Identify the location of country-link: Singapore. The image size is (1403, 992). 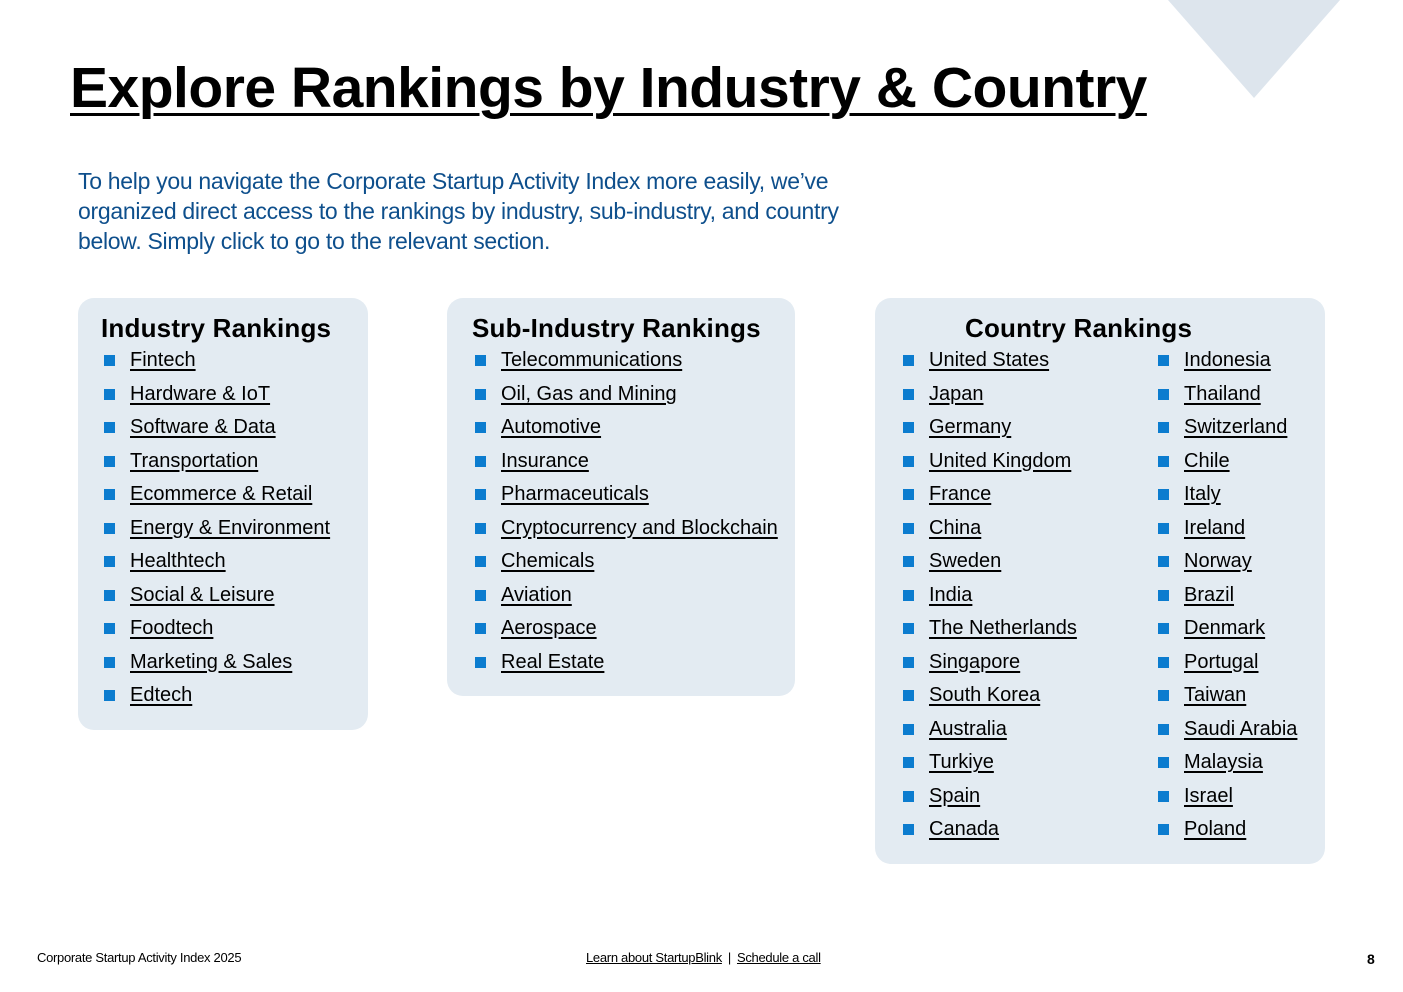
(975, 661).